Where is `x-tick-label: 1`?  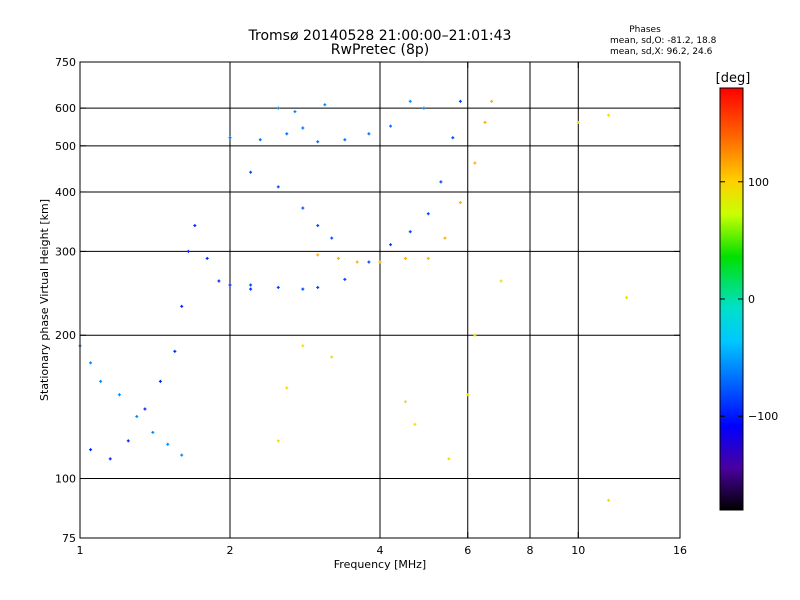
x-tick-label: 1 is located at coordinates (80, 550).